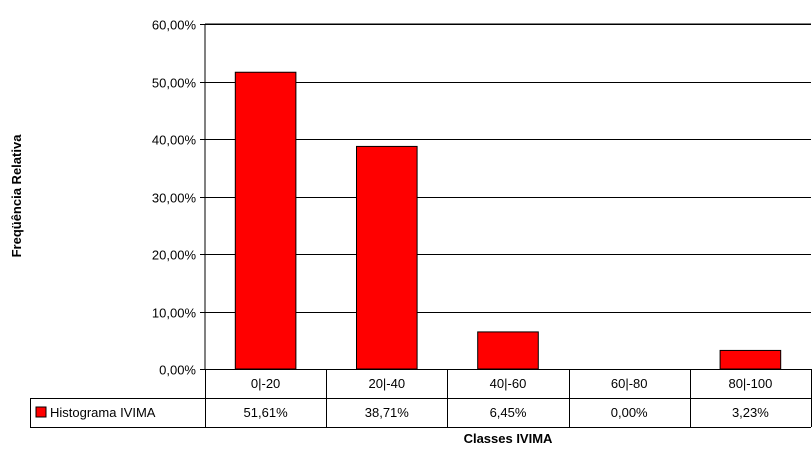 Image resolution: width=812 pixels, height=453 pixels. I want to click on y-tick-label: 60,00%, so click(174, 25).